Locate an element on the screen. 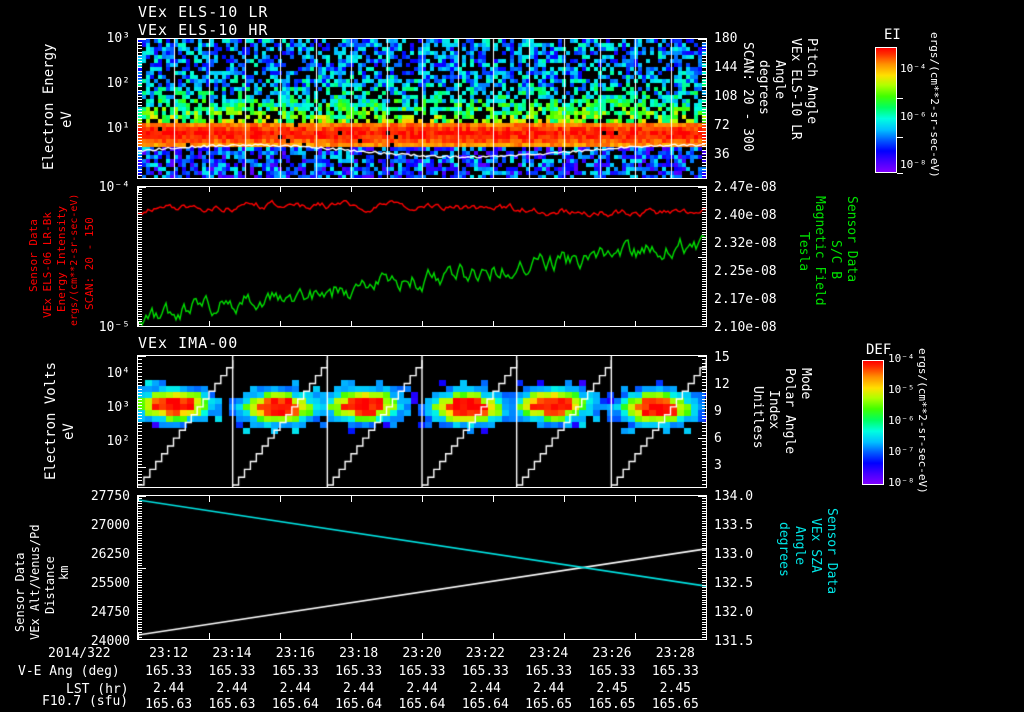 The height and width of the screenshot is (712, 1024). panel4-left-label-line1: Sensor Data is located at coordinates (20, 592).